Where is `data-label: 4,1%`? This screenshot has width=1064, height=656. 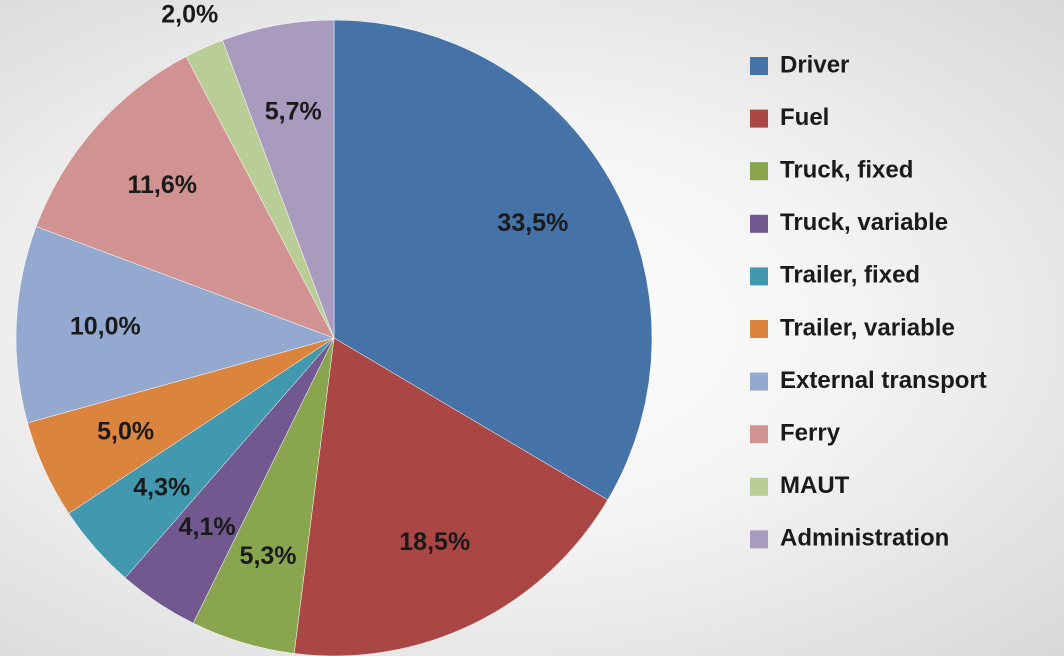
data-label: 4,1% is located at coordinates (207, 527).